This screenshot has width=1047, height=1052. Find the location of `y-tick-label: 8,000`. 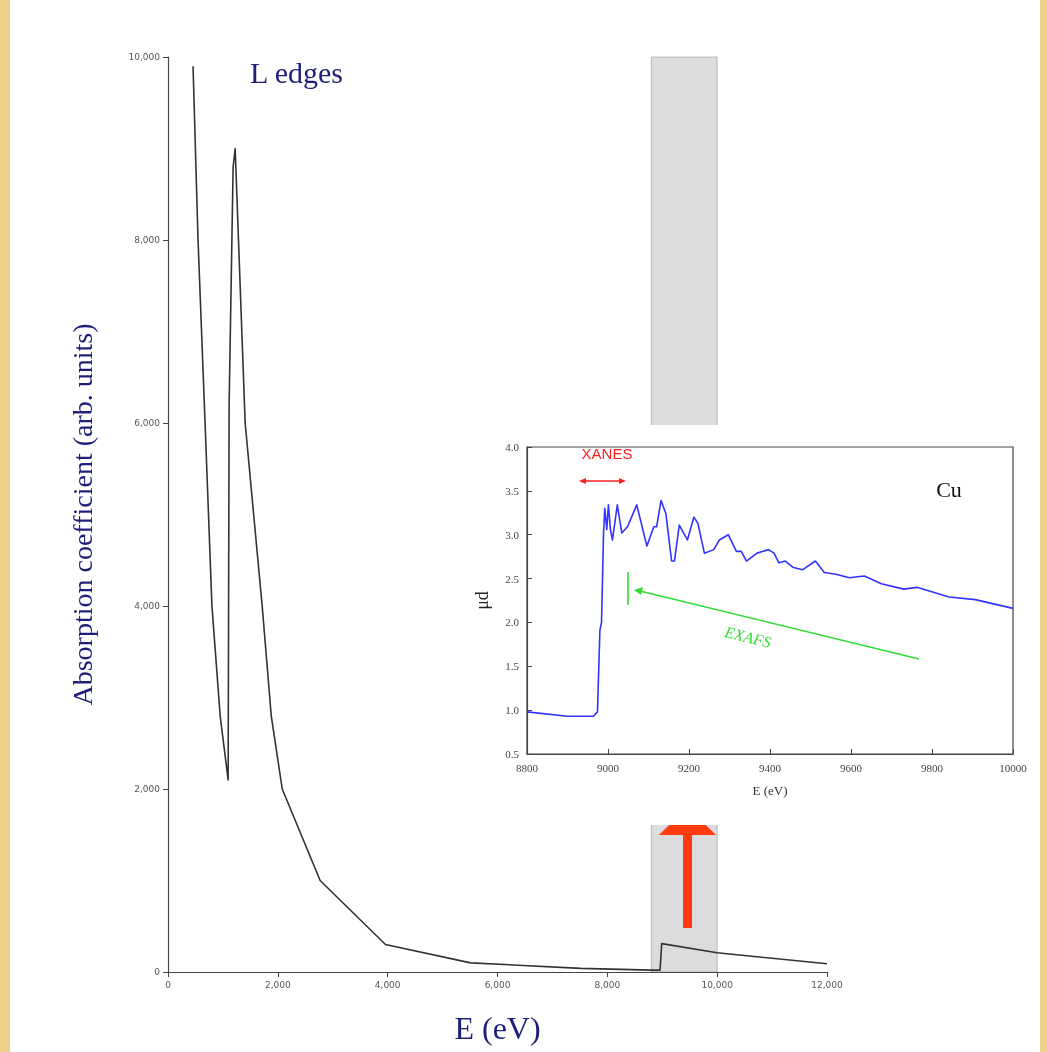

y-tick-label: 8,000 is located at coordinates (147, 240).